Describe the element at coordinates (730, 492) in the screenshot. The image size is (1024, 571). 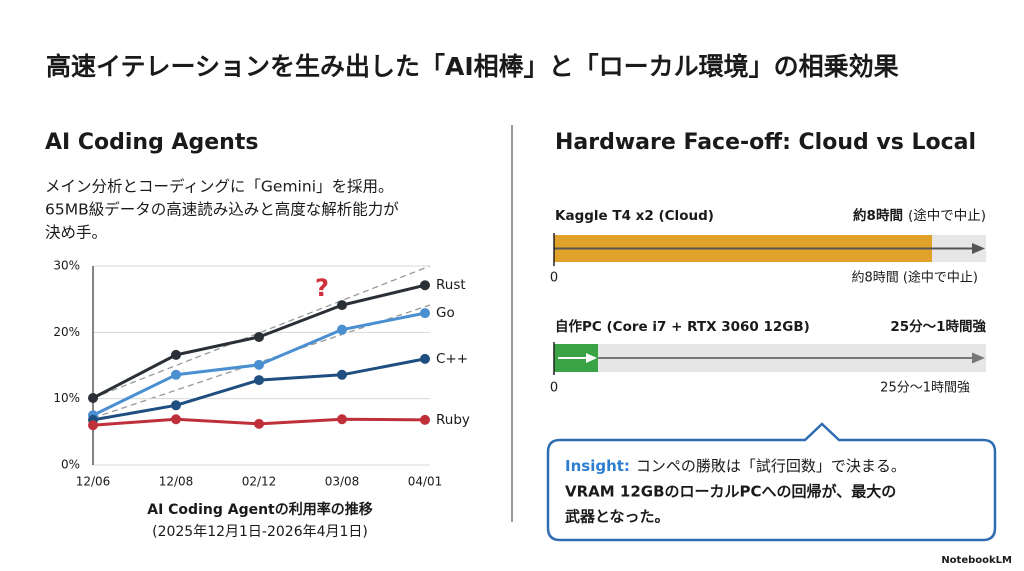
I see `insight-line: VRAM 12GBのローカルPCへの回帰が、最大の` at that location.